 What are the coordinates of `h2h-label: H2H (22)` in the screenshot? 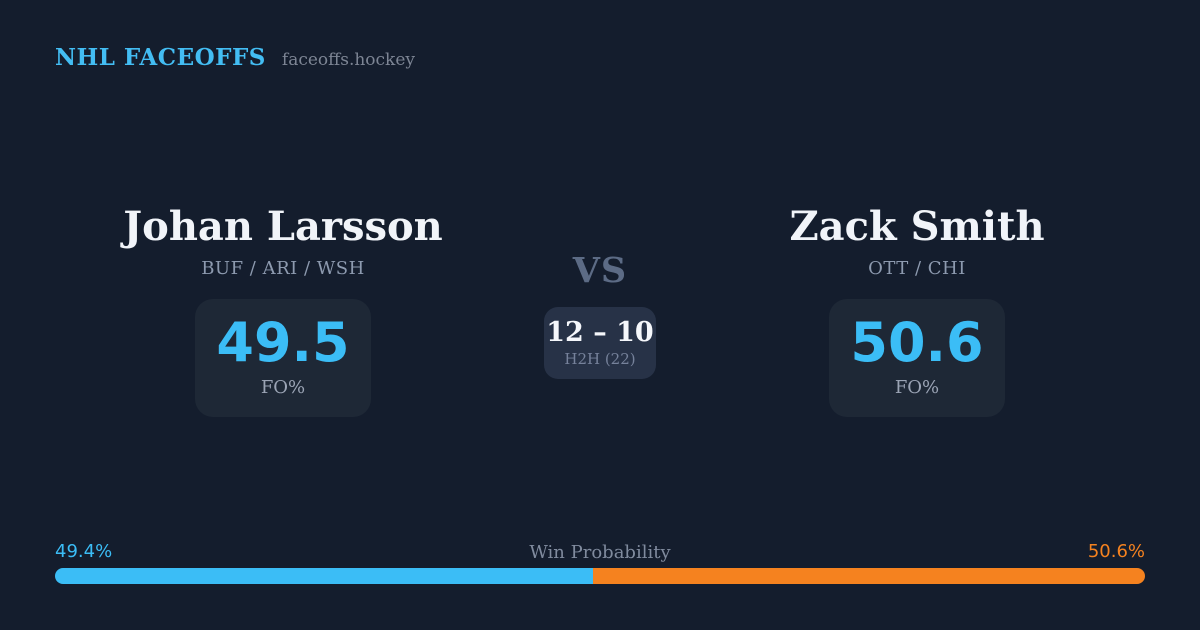 It's located at (600, 358).